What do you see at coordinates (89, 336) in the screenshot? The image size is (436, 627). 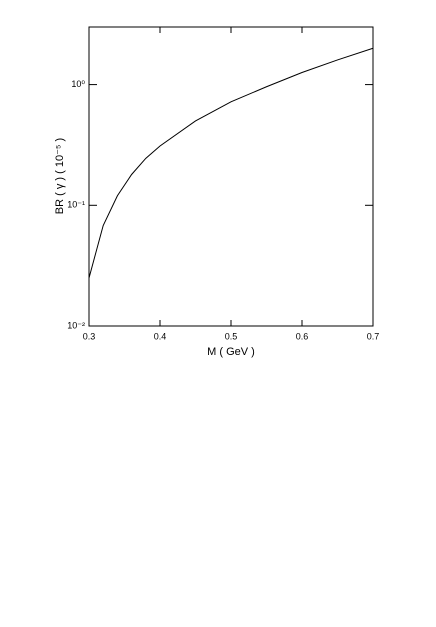 I see `x-tick-label: 0.3` at bounding box center [89, 336].